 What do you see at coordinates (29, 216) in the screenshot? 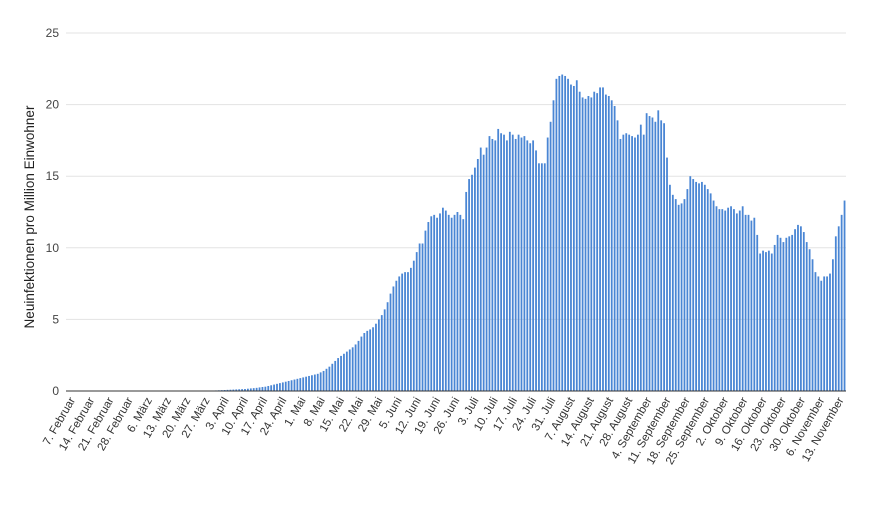
I see `y-axis-label: Neuinfektionen pro Million Einwohner` at bounding box center [29, 216].